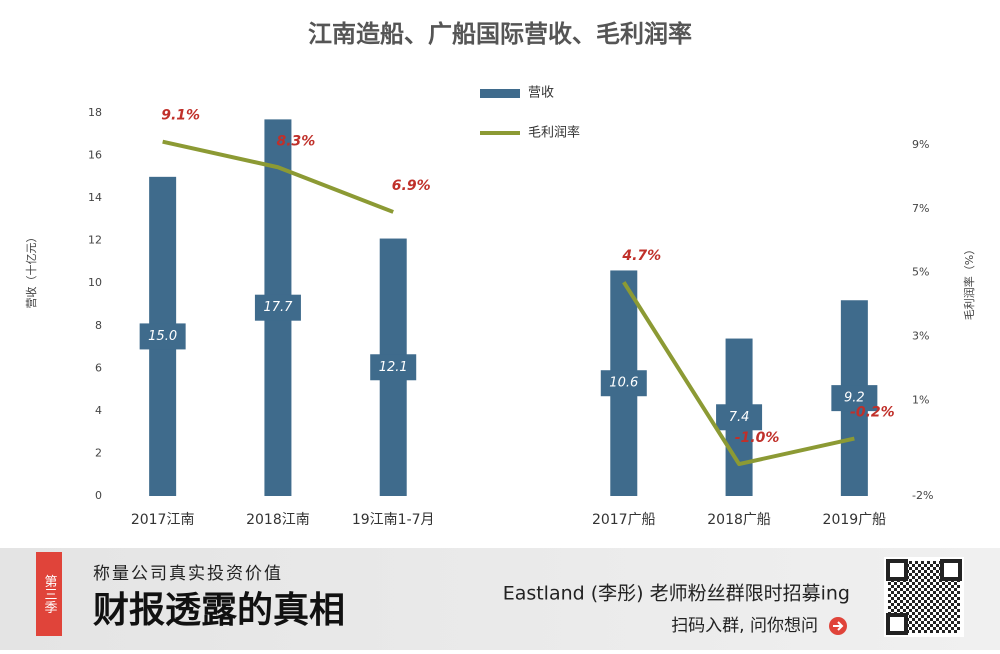 This screenshot has height=654, width=1000. I want to click on banner-subtitle: 称量公司真实投资价值, so click(188, 574).